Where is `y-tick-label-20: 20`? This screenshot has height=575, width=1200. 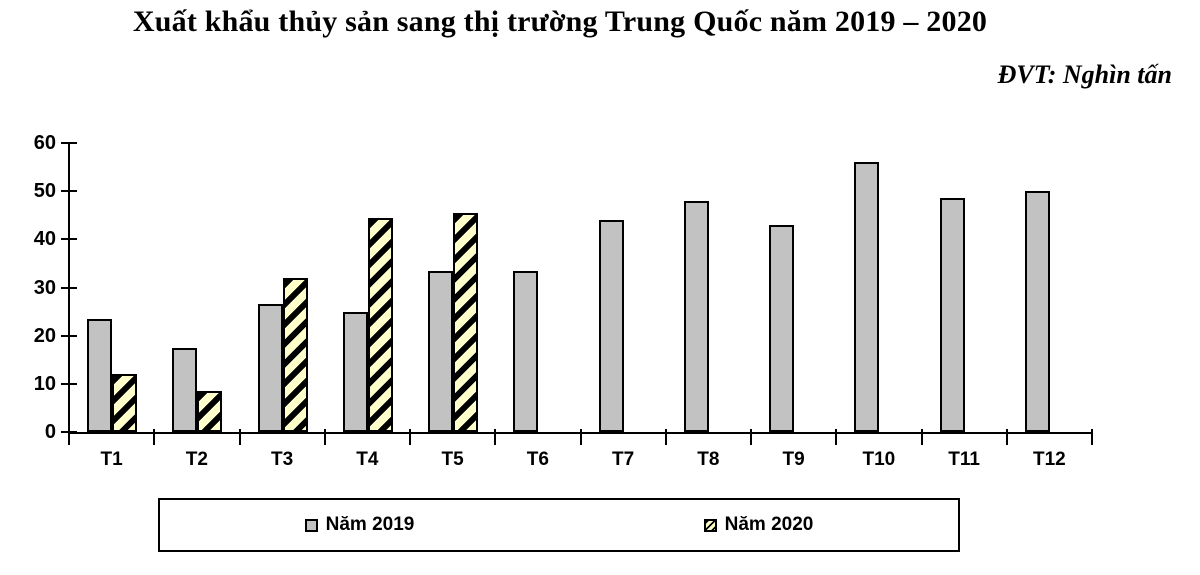
y-tick-label-20: 20 is located at coordinates (44, 335).